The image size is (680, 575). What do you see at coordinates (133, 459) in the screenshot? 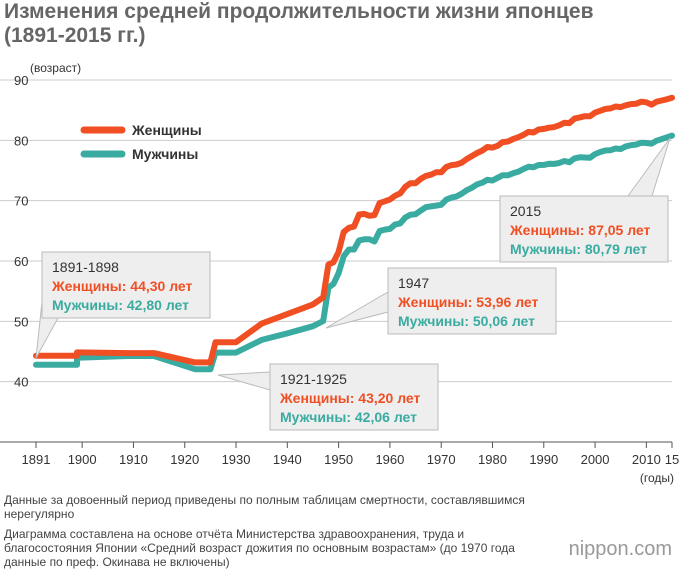
I see `x-tick-1910: 1910` at bounding box center [133, 459].